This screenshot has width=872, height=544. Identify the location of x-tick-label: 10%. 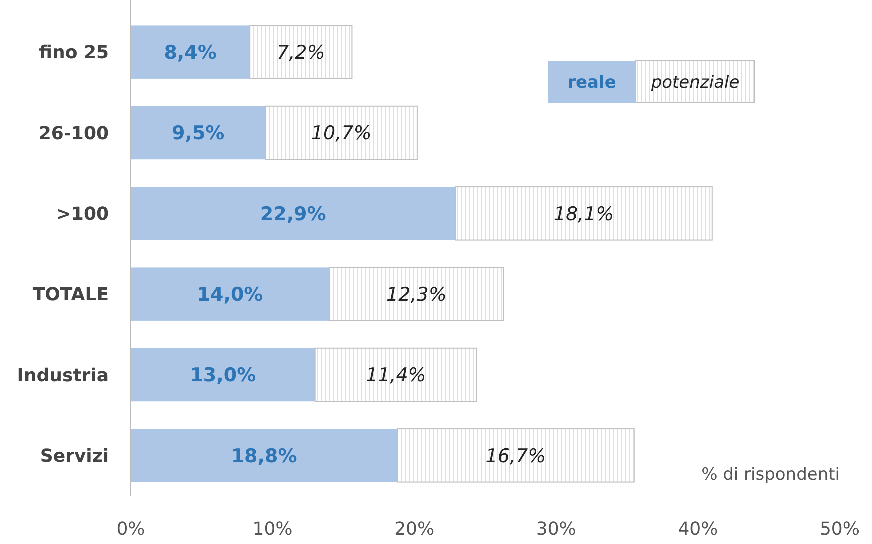
(272, 529).